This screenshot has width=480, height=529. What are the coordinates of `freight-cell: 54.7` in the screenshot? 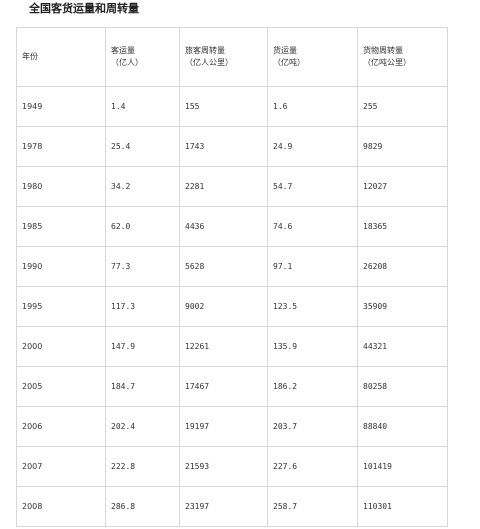 It's located at (312, 186).